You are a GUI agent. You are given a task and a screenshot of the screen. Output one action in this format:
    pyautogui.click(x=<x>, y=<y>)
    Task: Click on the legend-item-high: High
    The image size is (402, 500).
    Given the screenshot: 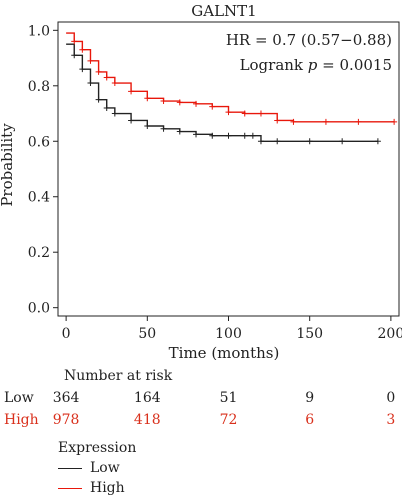 What is the action you would take?
    pyautogui.click(x=97, y=488)
    